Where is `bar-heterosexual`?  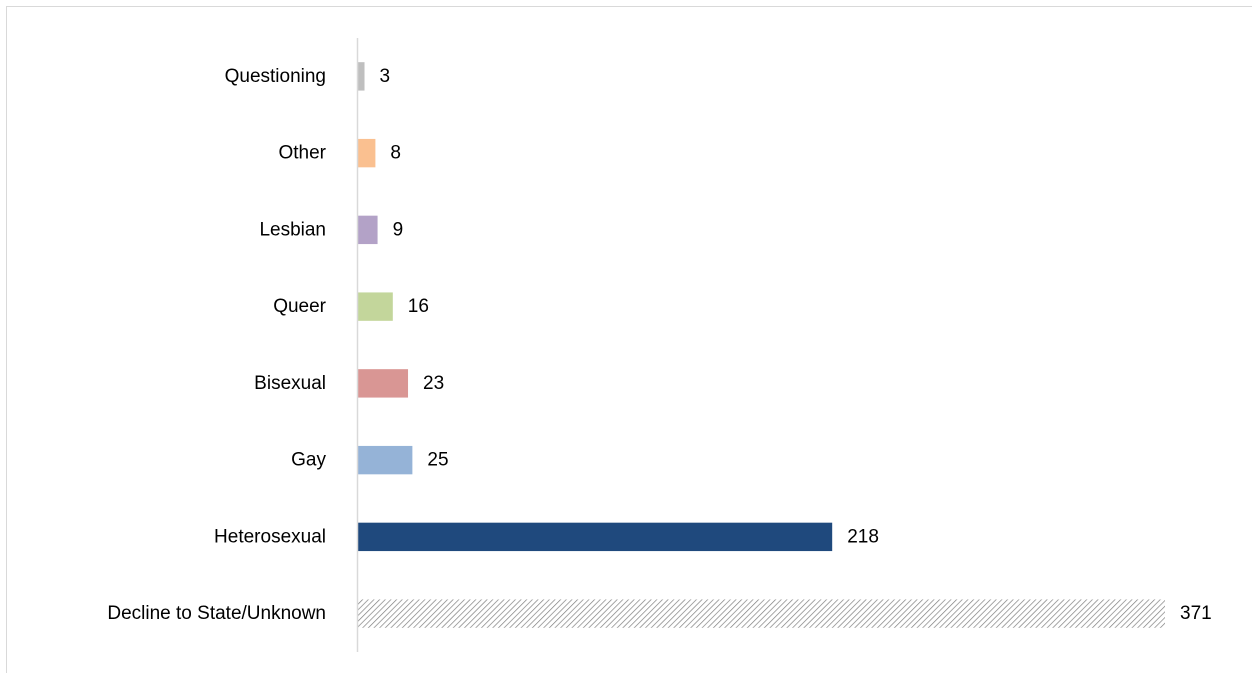 bar-heterosexual is located at coordinates (595, 537).